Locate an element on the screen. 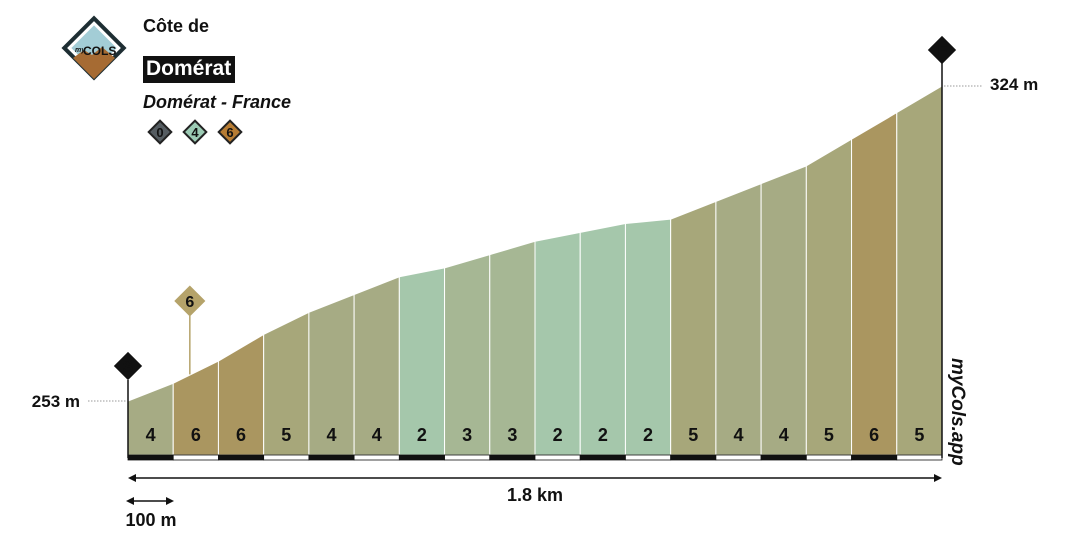 Image resolution: width=1070 pixels, height=535 pixels. difficulty-rating-label: 6 is located at coordinates (229, 132).